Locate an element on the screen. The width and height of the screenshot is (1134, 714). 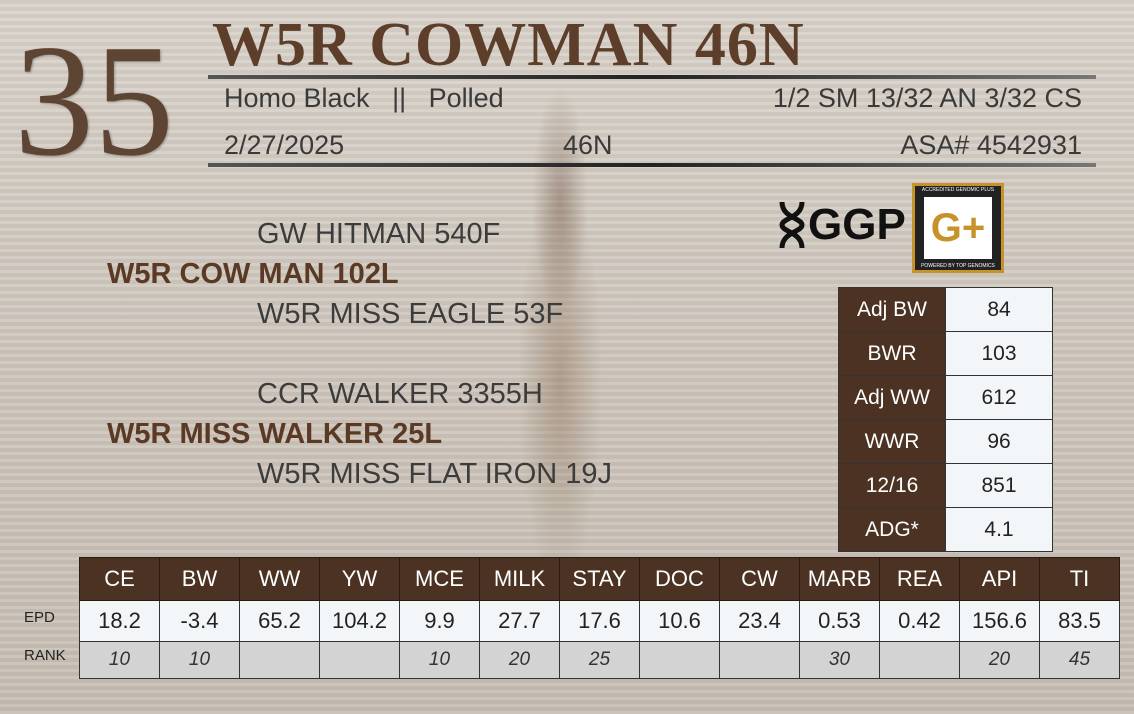
epd-value: 83.5 is located at coordinates (1079, 621).